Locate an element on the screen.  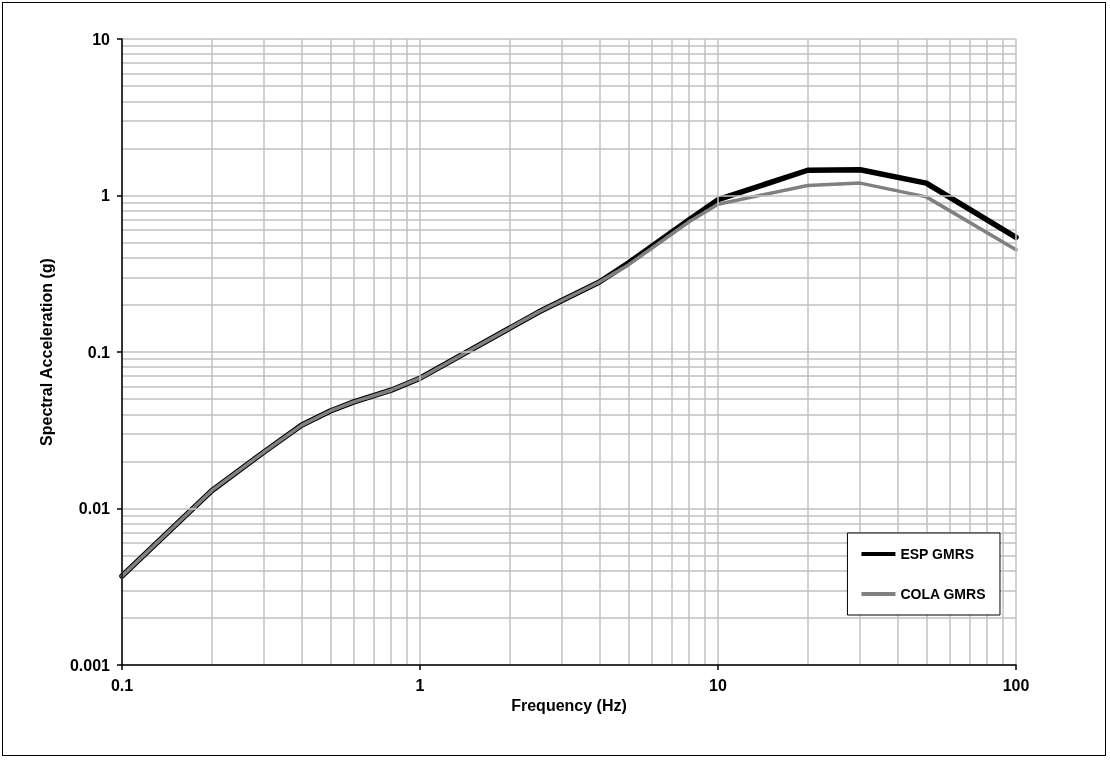
legend-label: COLA GMRS is located at coordinates (943, 594).